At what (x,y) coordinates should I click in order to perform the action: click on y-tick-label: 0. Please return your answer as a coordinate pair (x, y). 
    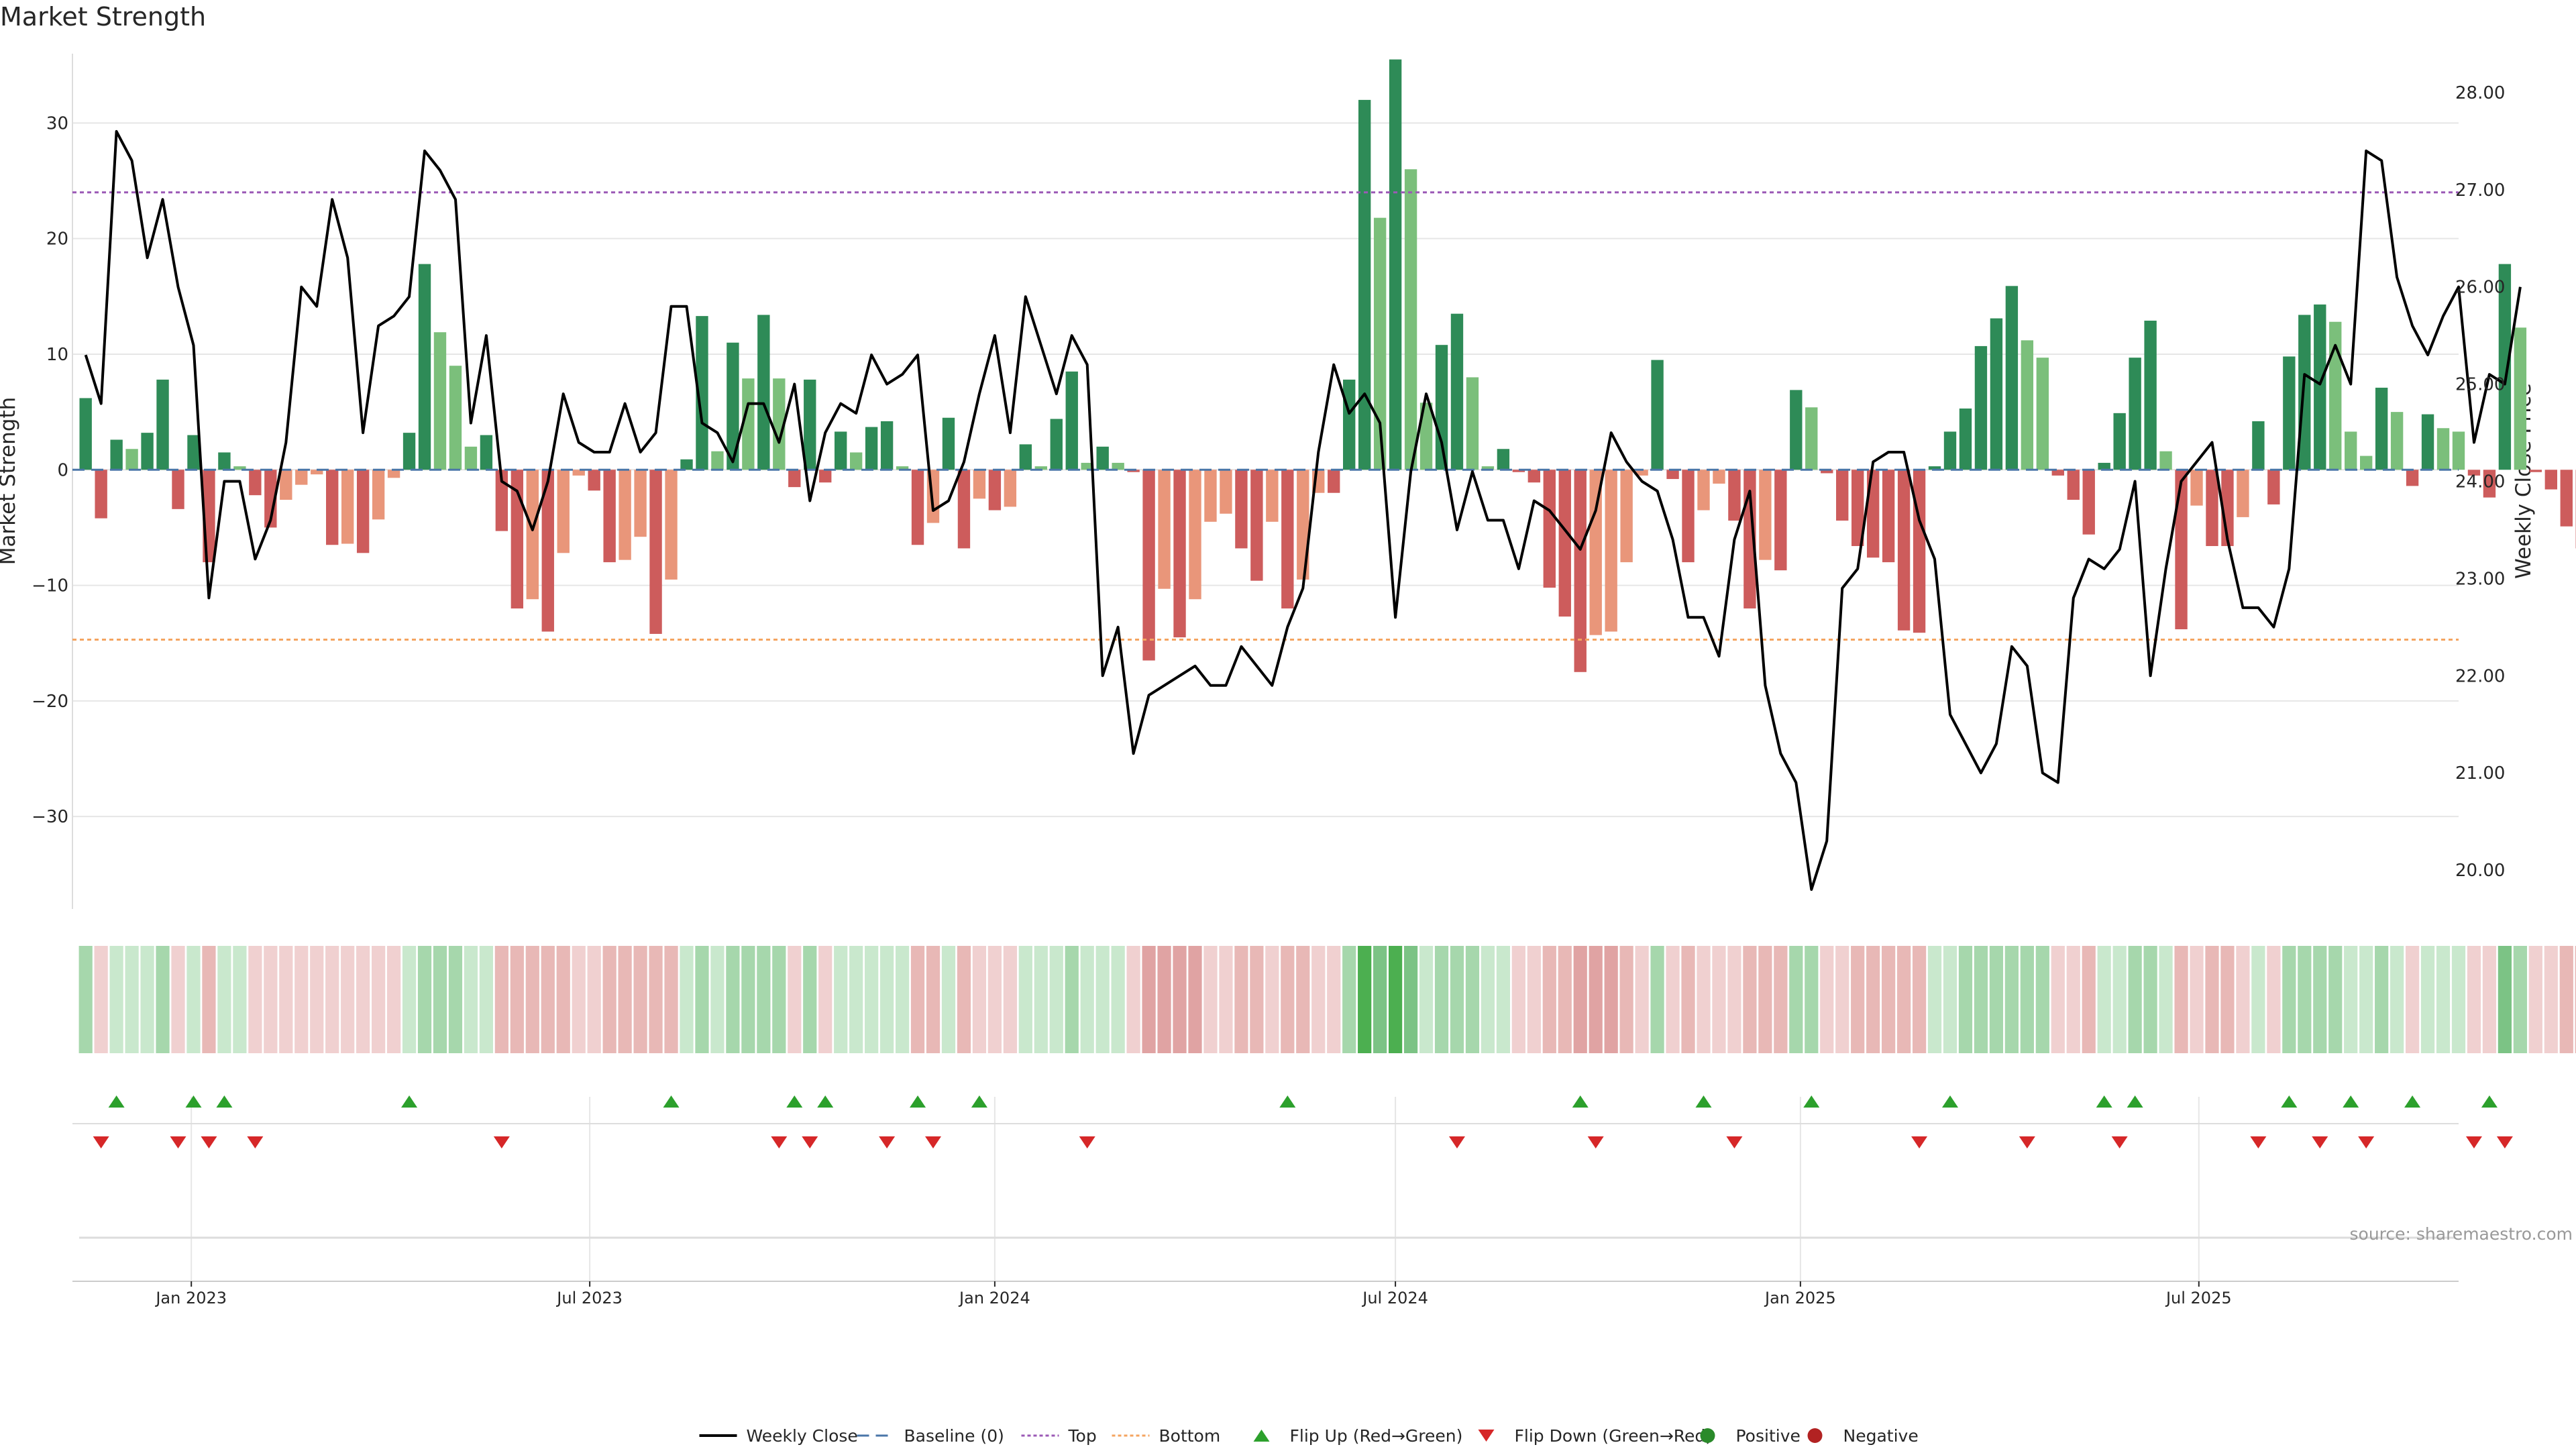
    Looking at the image, I should click on (62, 470).